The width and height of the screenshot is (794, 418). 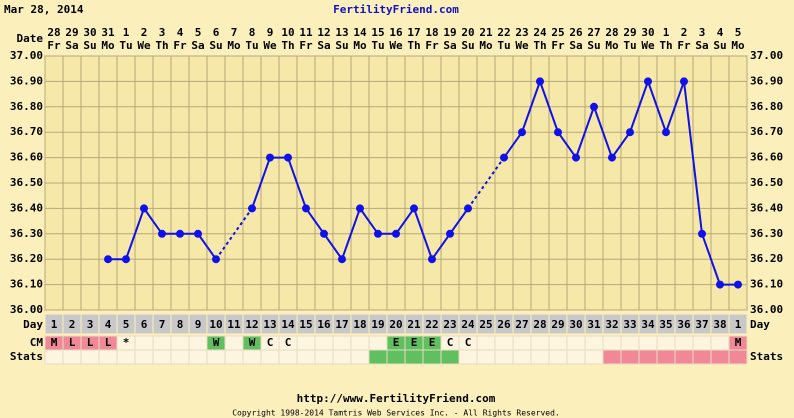 I want to click on day-number: 25, so click(x=485, y=324).